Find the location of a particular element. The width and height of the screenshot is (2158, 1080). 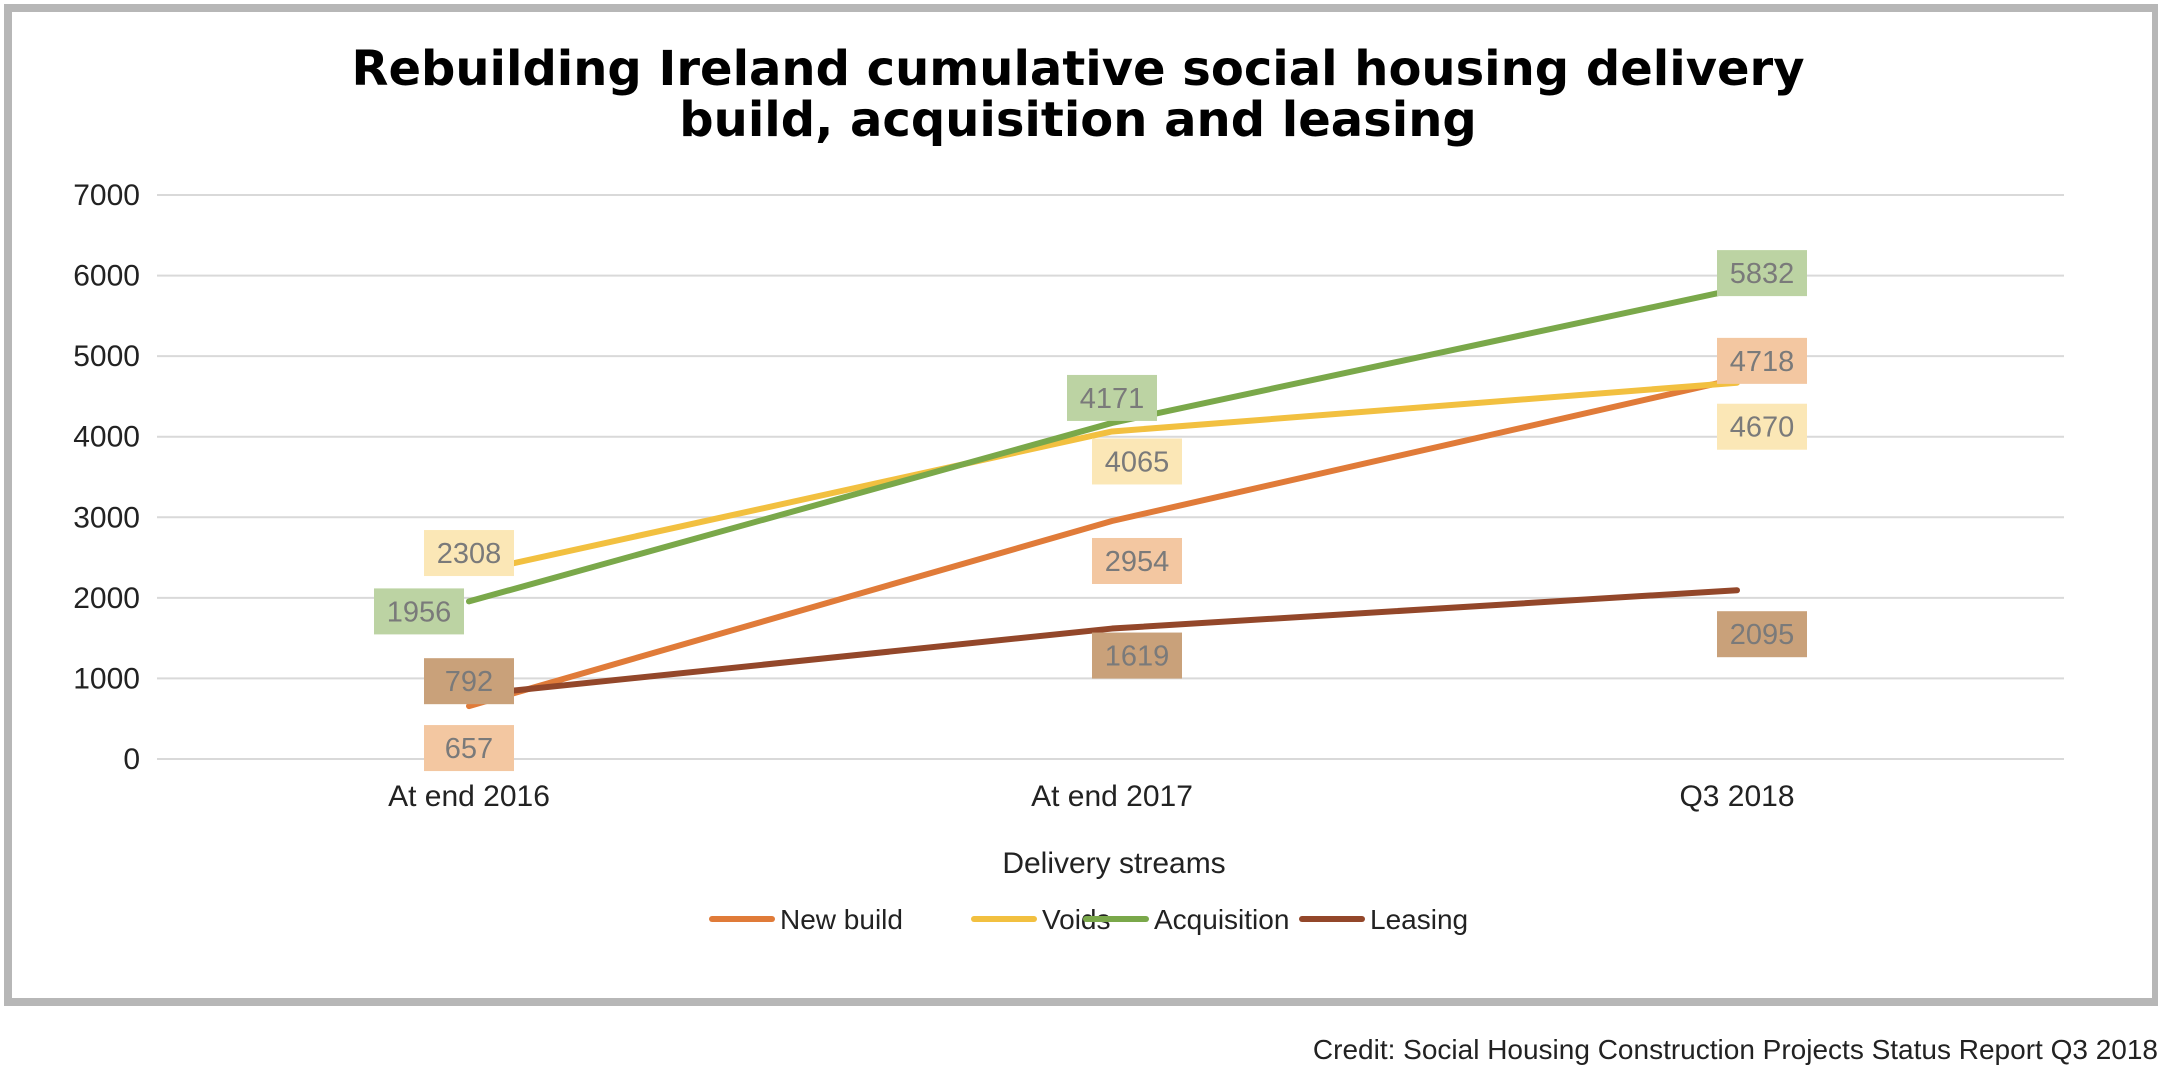

data-label-text: 5832 is located at coordinates (1762, 274).